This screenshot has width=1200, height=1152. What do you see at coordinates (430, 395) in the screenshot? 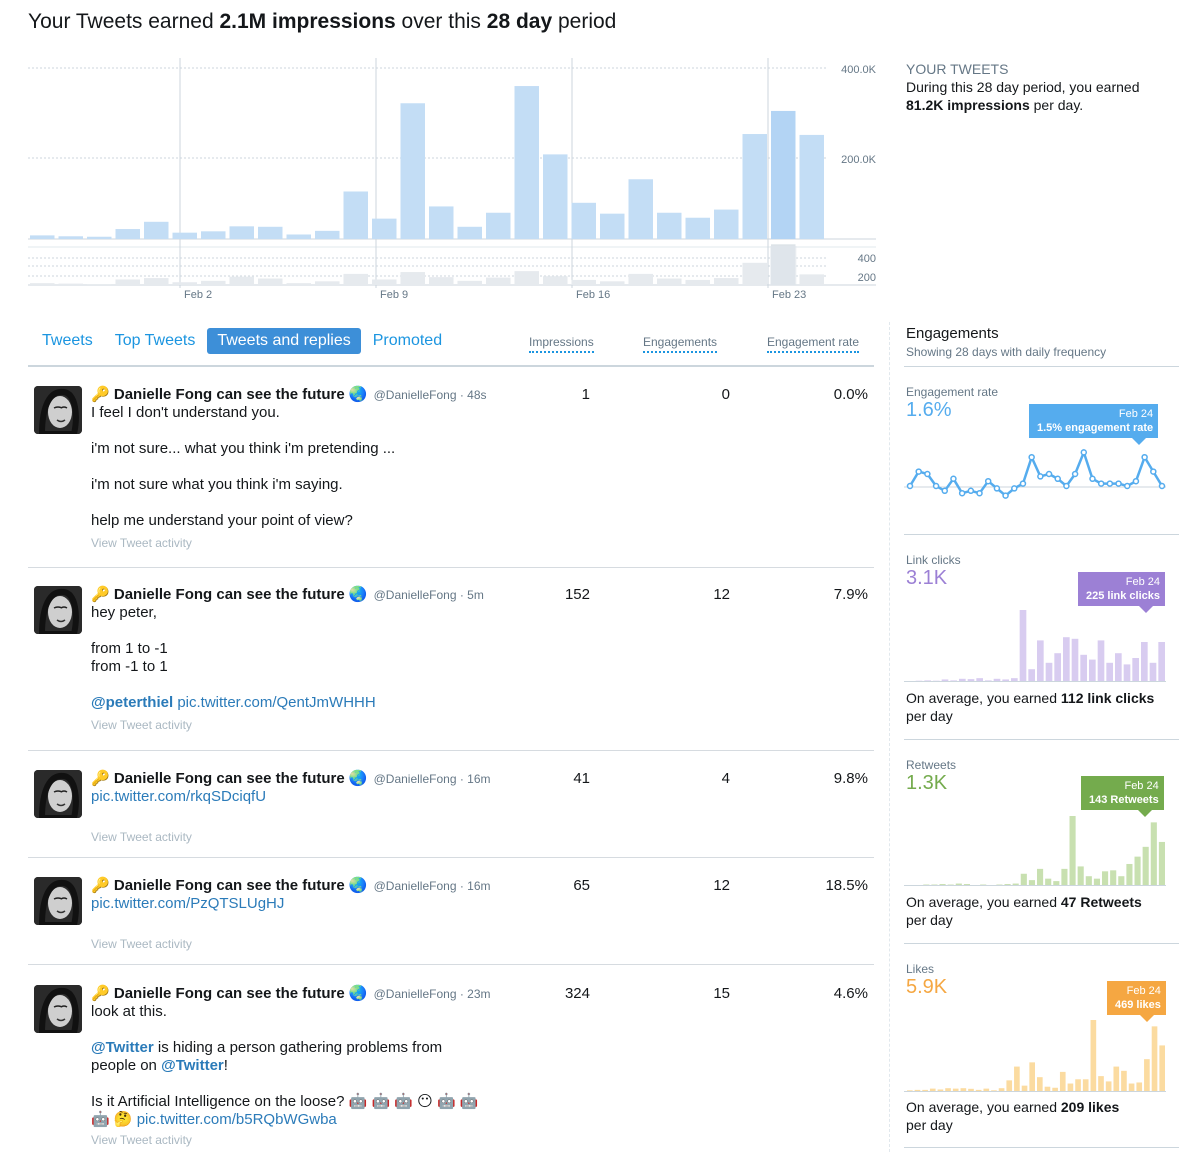
I see `author-handle: @DanielleFong · 48s` at bounding box center [430, 395].